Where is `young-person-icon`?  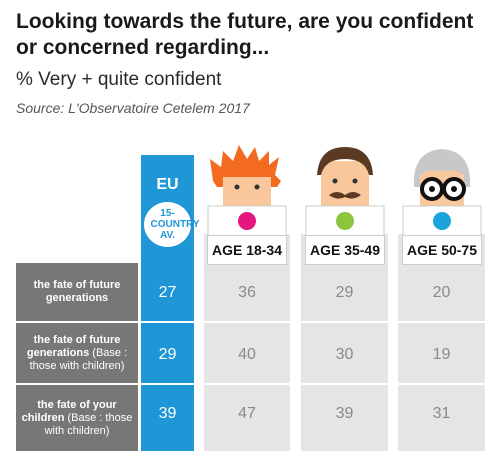
young-person-icon is located at coordinates (245, 184).